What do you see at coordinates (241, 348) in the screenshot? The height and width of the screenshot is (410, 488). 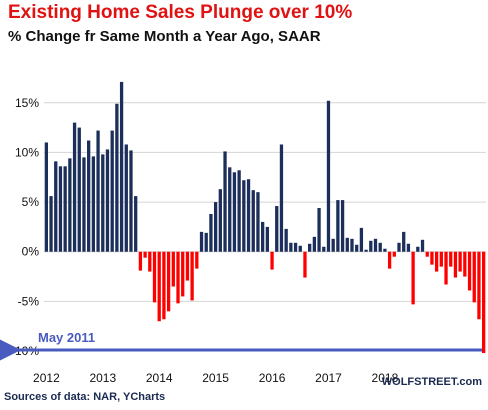 I see `annotation-layer: May 2011` at bounding box center [241, 348].